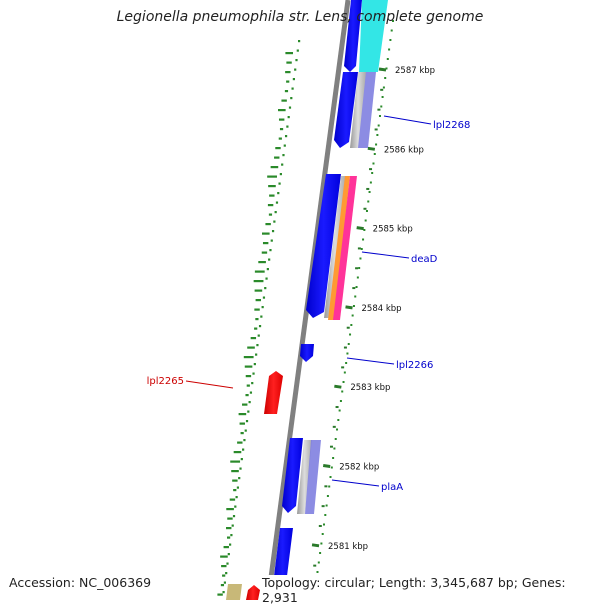  What do you see at coordinates (234, 592) in the screenshot?
I see `gene-block-khaki` at bounding box center [234, 592].